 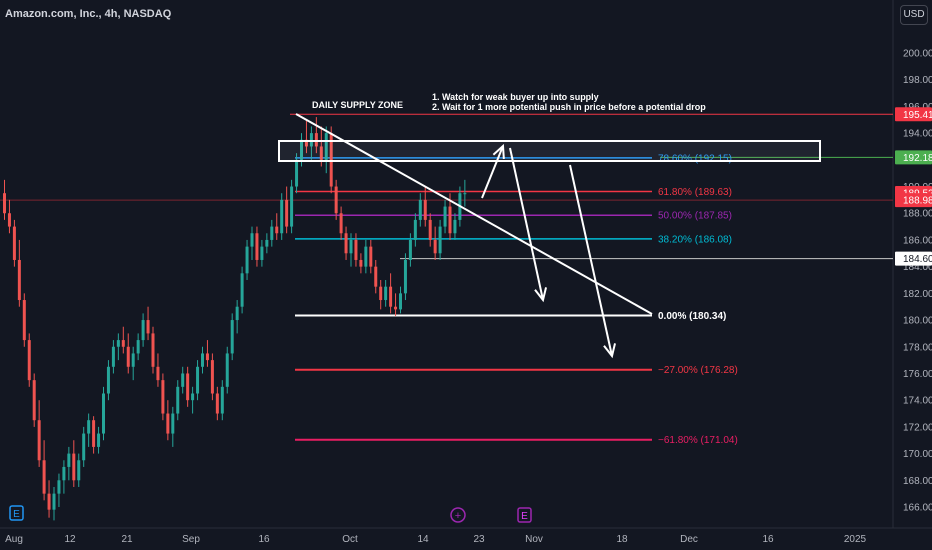 What do you see at coordinates (917, 259) in the screenshot?
I see `price-tag-label: 184.60` at bounding box center [917, 259].